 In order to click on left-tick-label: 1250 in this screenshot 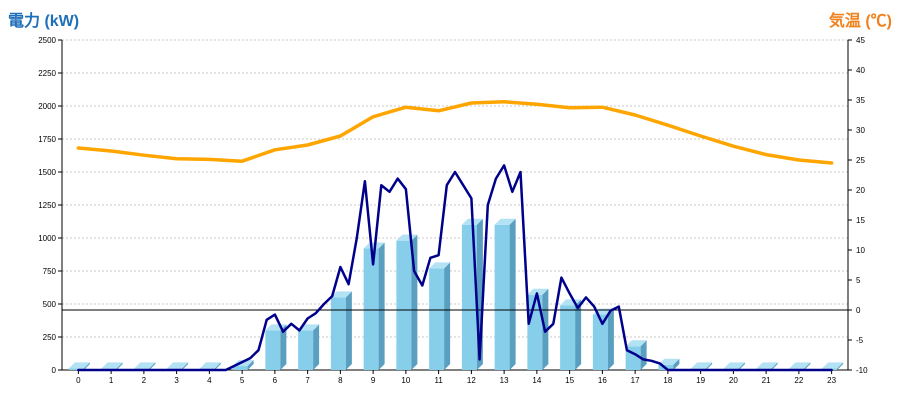, I will do `click(47, 205)`.